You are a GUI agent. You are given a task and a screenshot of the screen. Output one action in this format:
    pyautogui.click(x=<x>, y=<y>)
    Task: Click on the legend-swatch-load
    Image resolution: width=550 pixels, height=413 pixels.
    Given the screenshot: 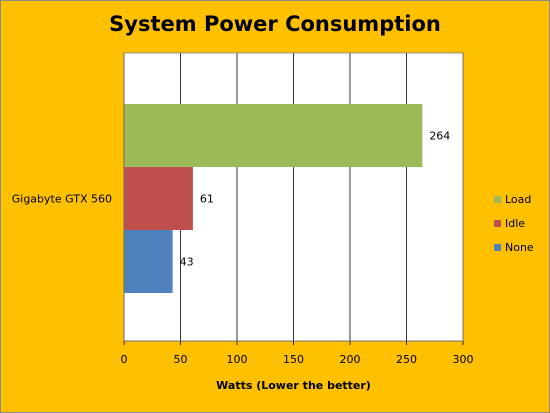 What is the action you would take?
    pyautogui.click(x=497, y=199)
    